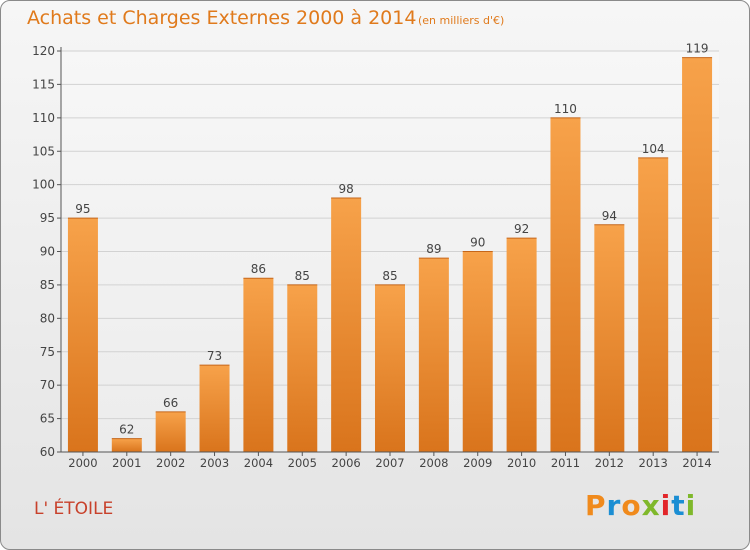 Image resolution: width=750 pixels, height=550 pixels. Describe the element at coordinates (214, 463) in the screenshot. I see `x-tick-label: 2003` at that location.